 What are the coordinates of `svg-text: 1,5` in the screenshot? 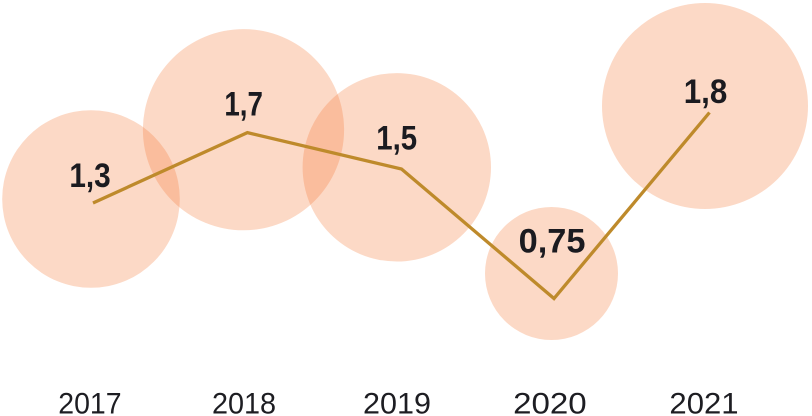 It's located at (396, 137).